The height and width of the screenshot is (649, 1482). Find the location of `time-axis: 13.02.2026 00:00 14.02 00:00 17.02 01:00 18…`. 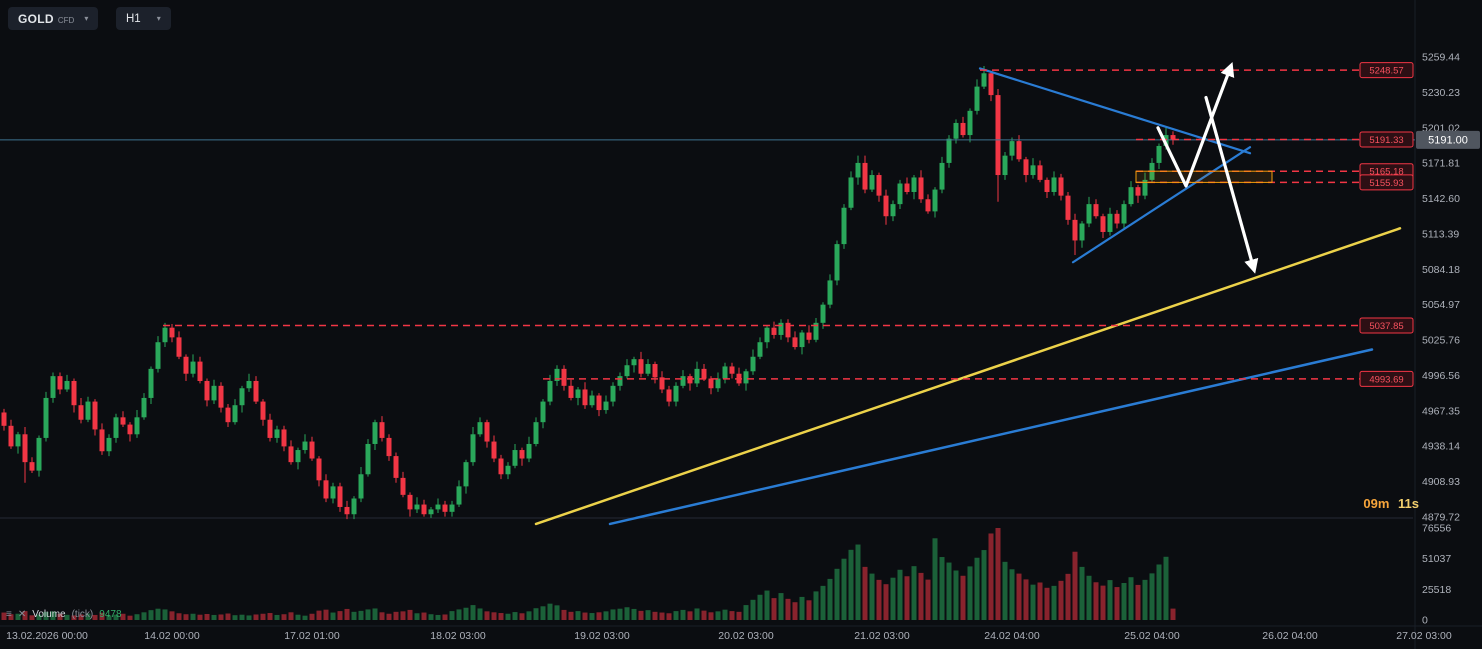

time-axis: 13.02.2026 00:00 14.02 00:00 17.02 01:00 18… is located at coordinates (729, 636).